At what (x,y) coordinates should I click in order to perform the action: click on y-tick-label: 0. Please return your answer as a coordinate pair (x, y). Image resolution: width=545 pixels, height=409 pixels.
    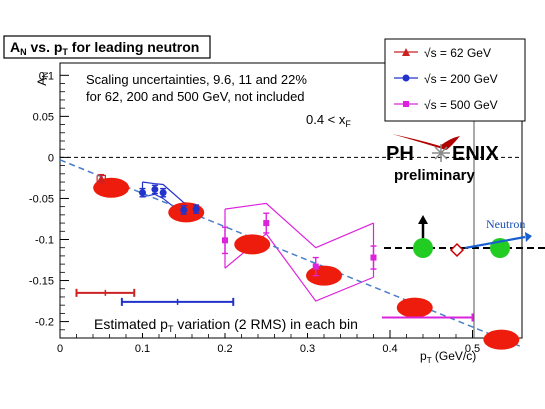
    Looking at the image, I should click on (51, 158).